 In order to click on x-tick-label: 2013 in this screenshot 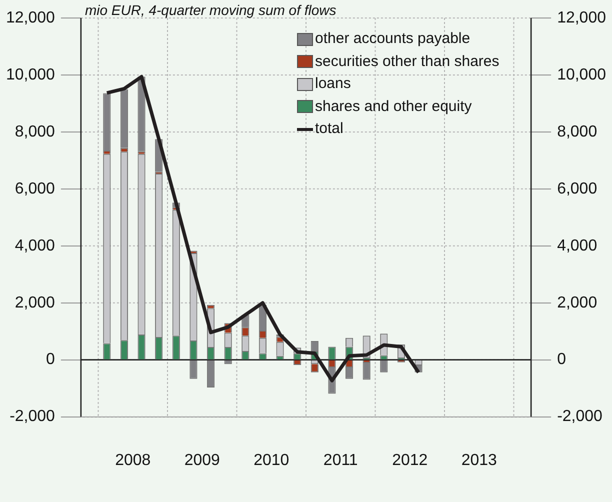, I will do `click(479, 460)`.